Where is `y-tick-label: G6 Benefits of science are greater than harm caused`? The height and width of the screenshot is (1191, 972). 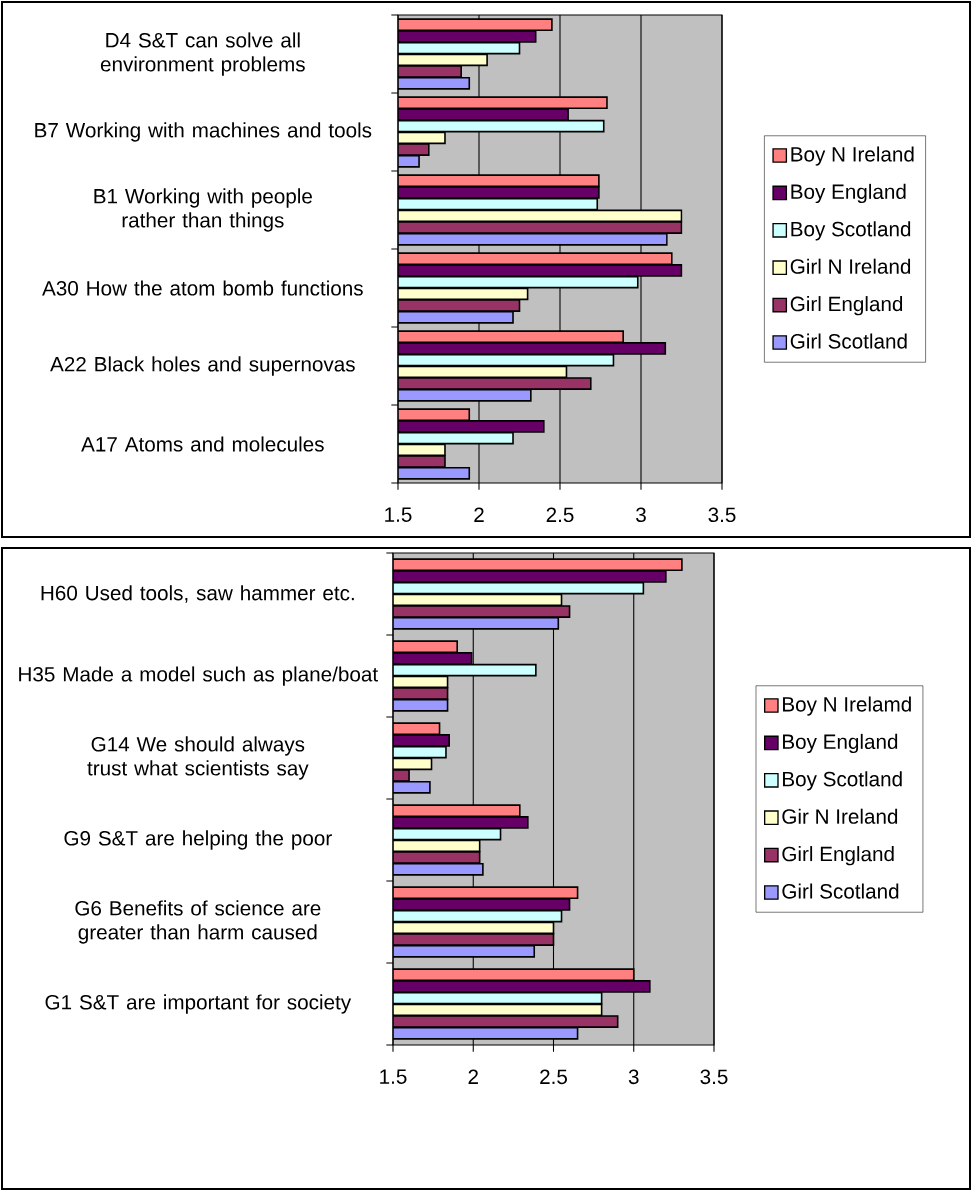 y-tick-label: G6 Benefits of science are greater than harm caused is located at coordinates (198, 922).